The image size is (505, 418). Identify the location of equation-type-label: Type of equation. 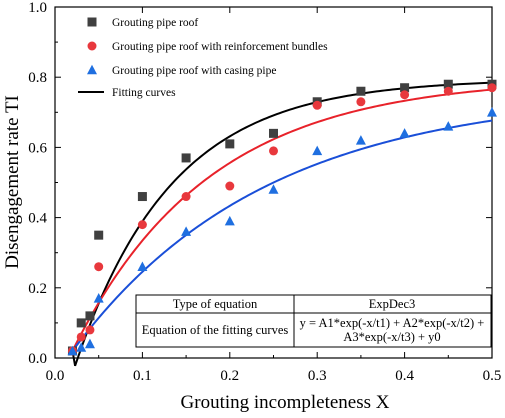
(215, 304).